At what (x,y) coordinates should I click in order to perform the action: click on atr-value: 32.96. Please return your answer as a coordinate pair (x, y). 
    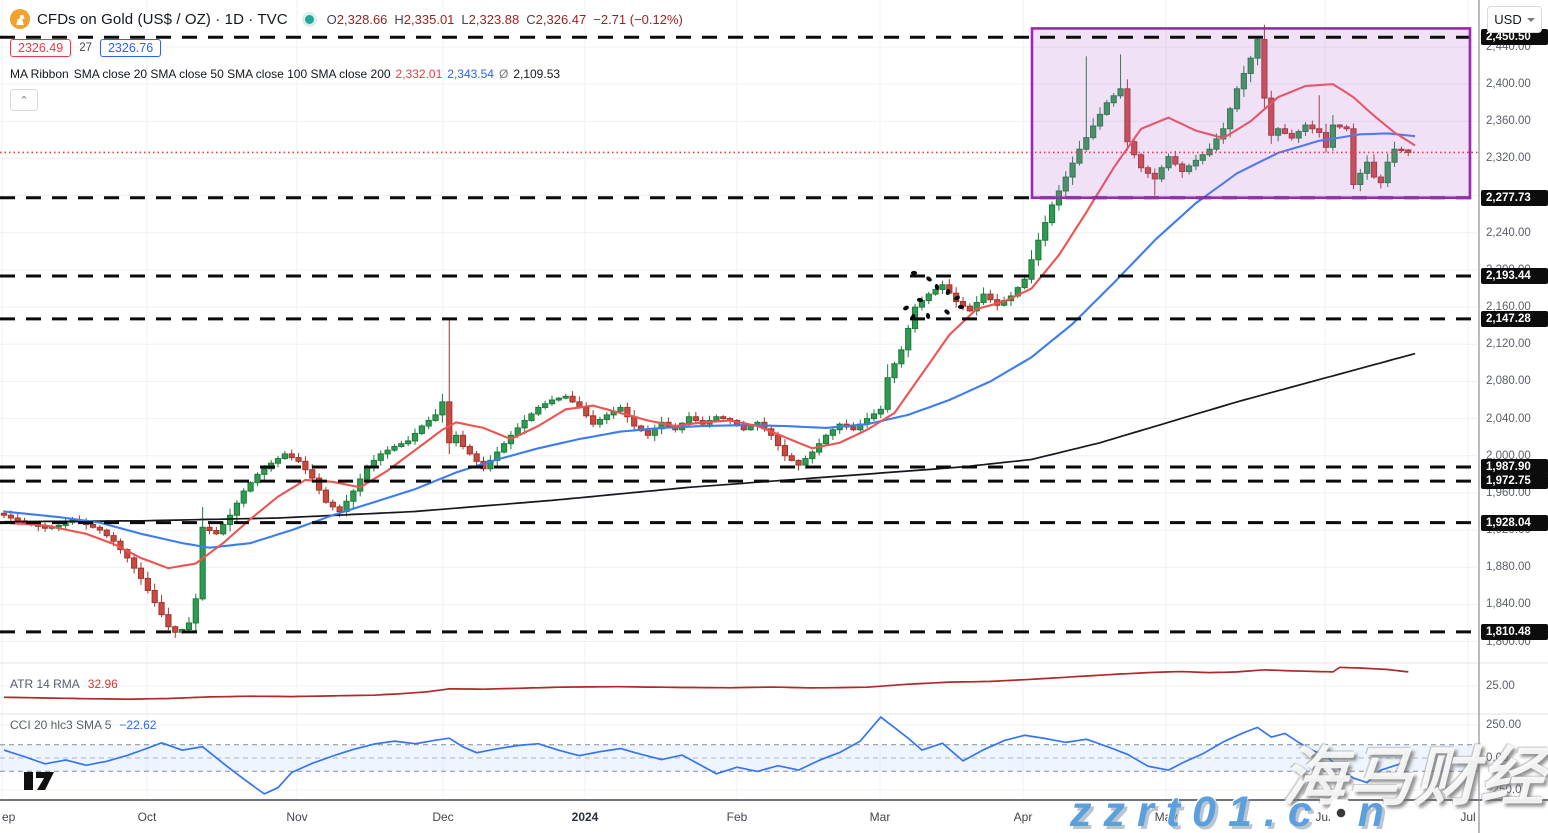
    Looking at the image, I should click on (102, 684).